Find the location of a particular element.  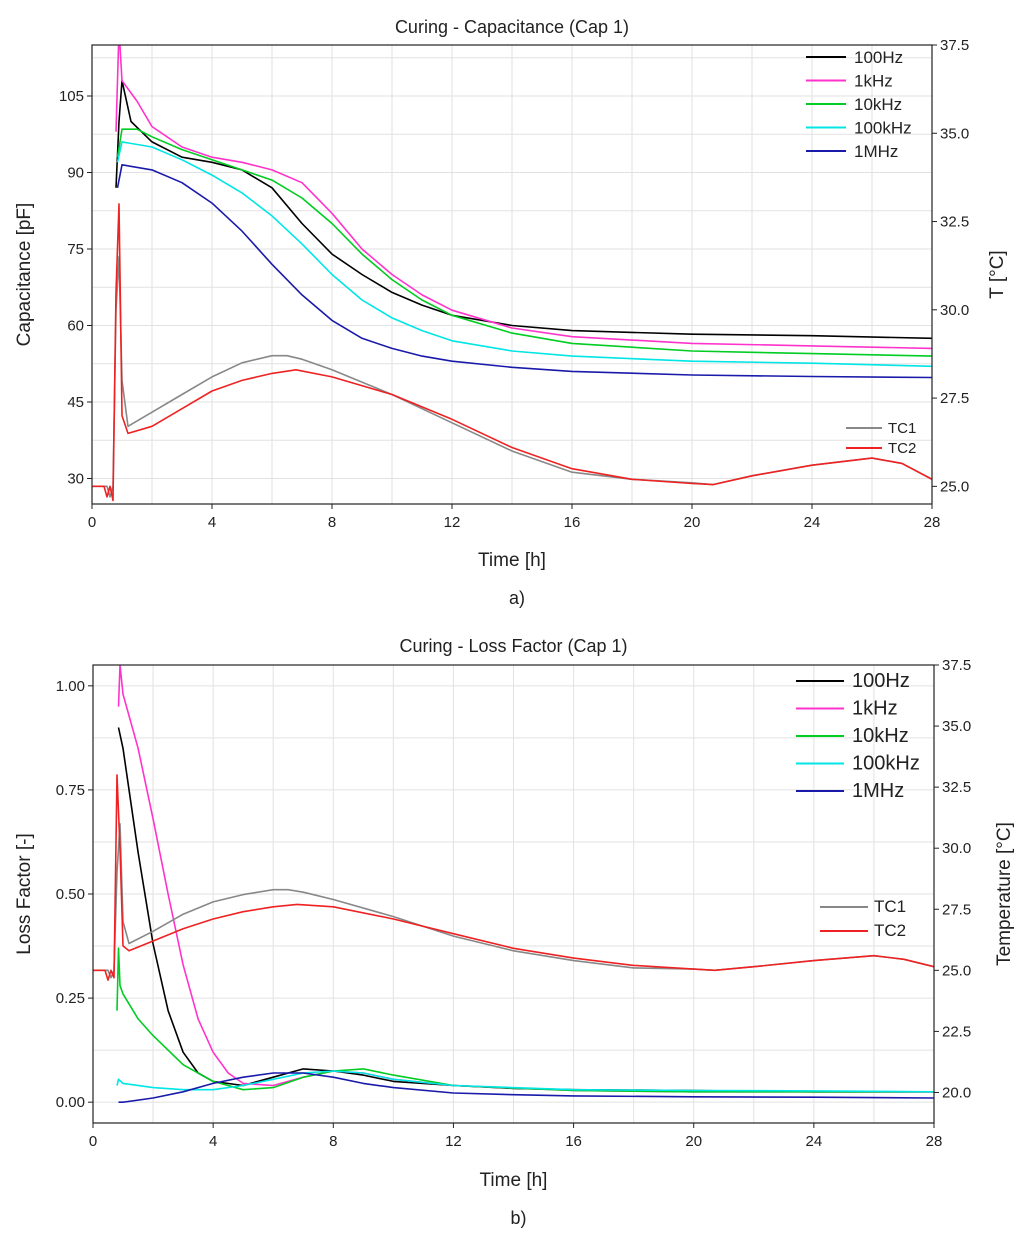

series-line-tc2 is located at coordinates (513, 877).